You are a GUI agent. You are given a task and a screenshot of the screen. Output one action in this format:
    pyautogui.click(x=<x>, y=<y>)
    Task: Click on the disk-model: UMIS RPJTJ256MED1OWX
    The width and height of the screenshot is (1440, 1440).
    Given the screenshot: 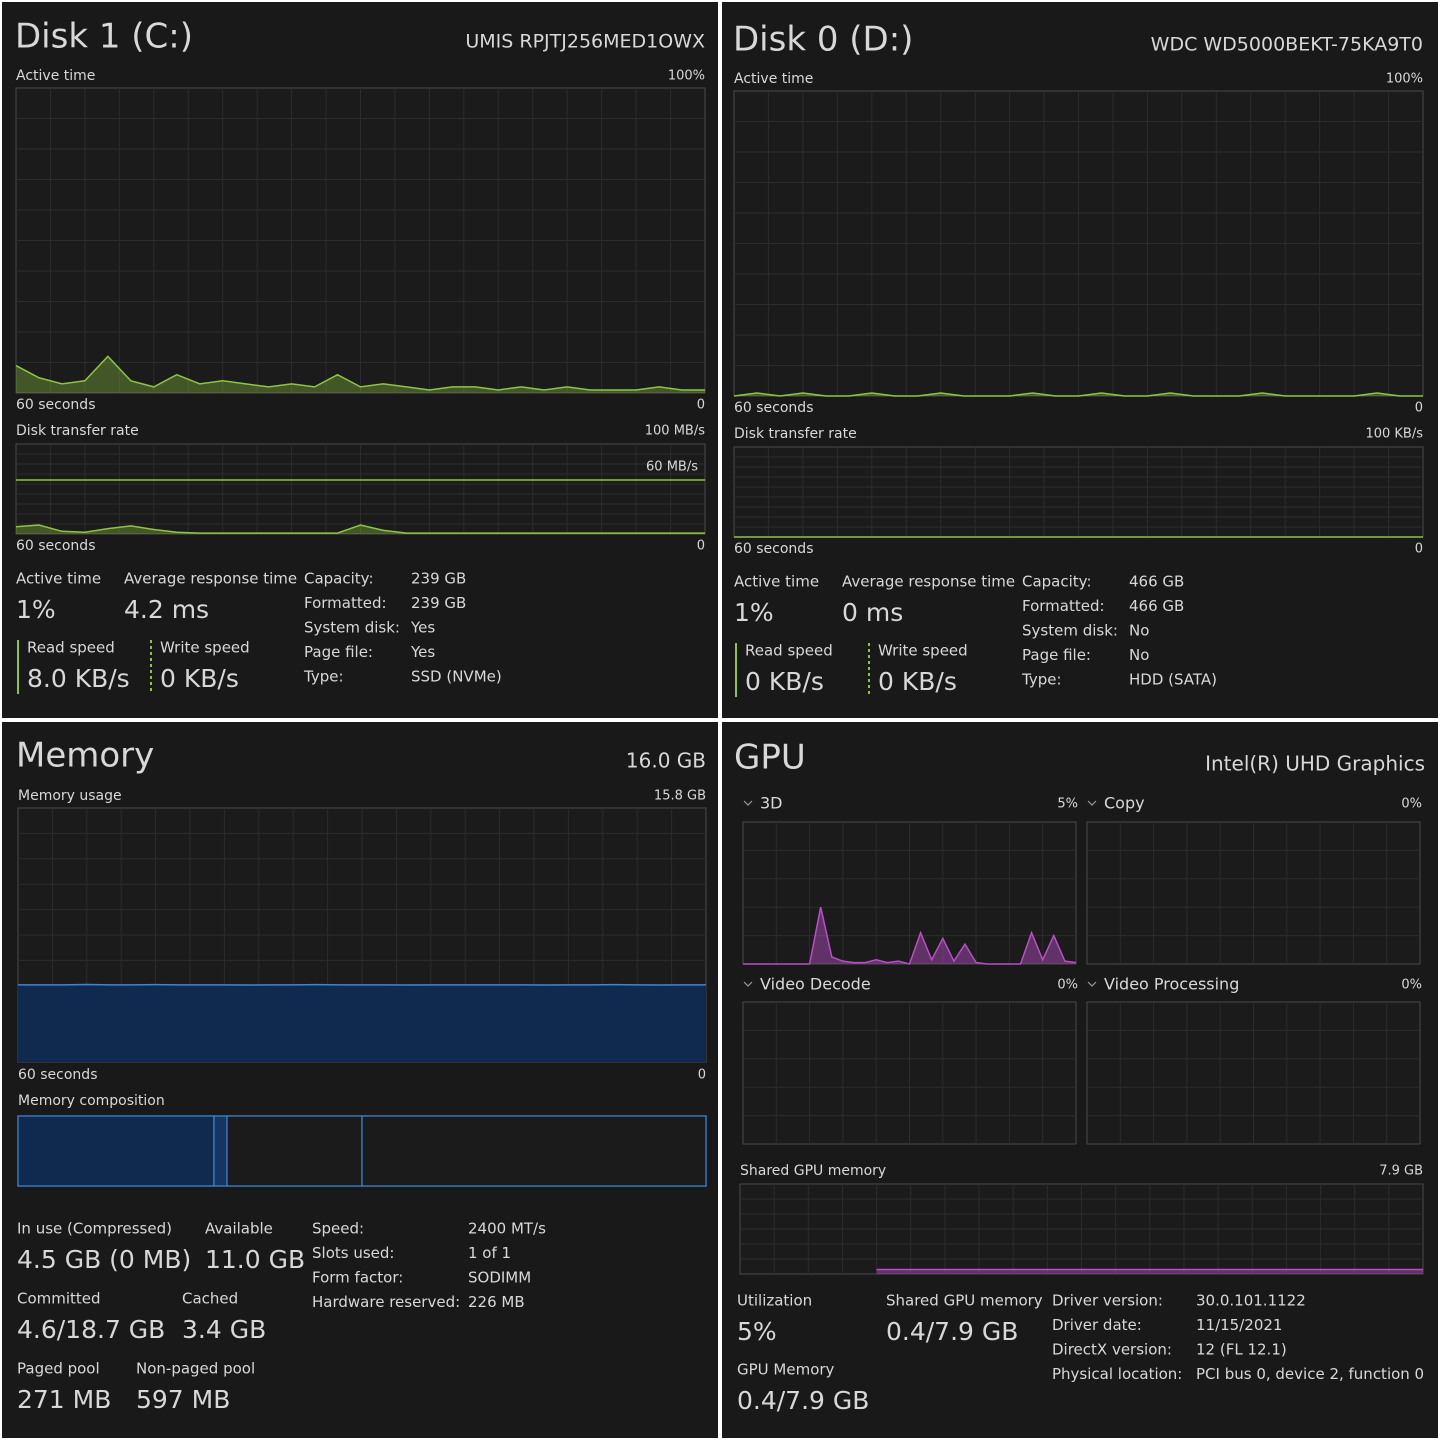 What is the action you would take?
    pyautogui.click(x=585, y=42)
    